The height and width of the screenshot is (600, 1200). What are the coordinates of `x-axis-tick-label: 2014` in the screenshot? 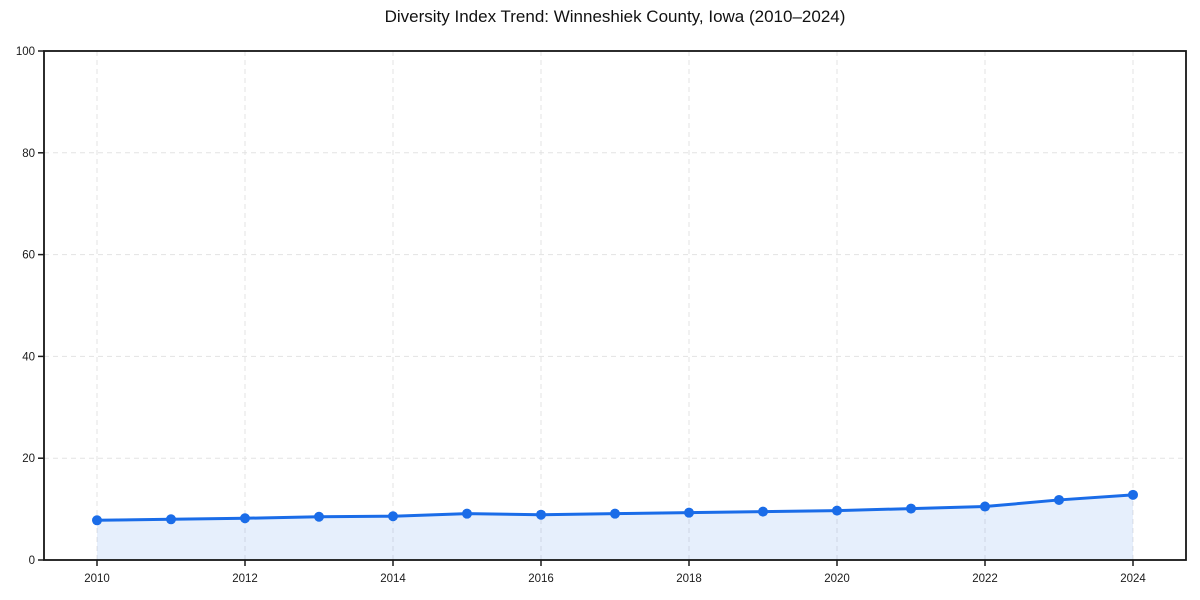 It's located at (393, 579).